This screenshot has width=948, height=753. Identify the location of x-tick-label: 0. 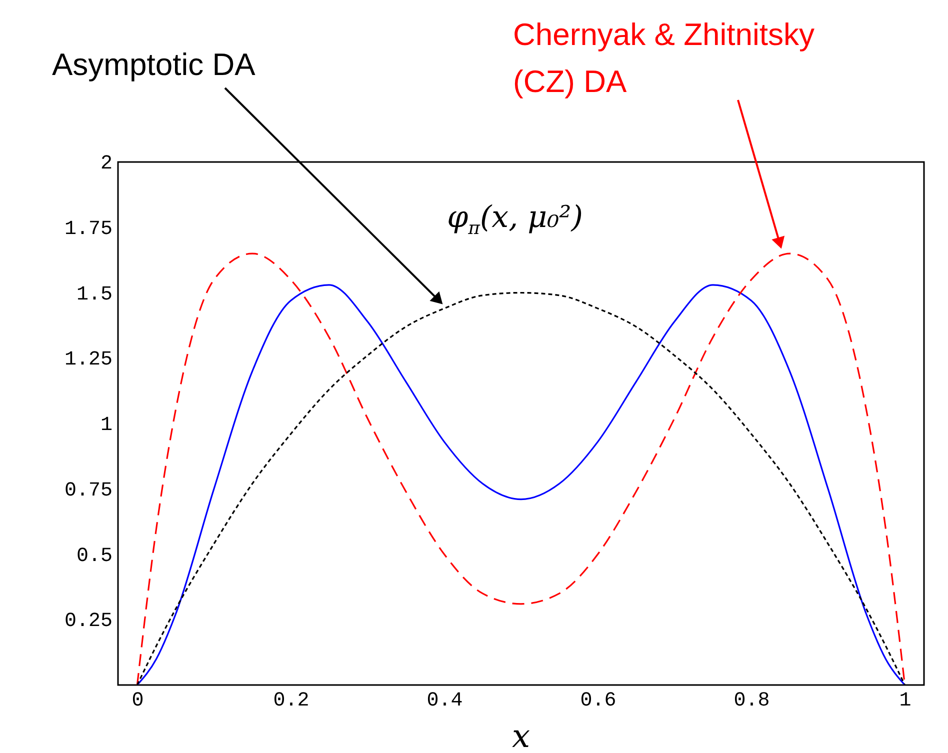
(138, 701).